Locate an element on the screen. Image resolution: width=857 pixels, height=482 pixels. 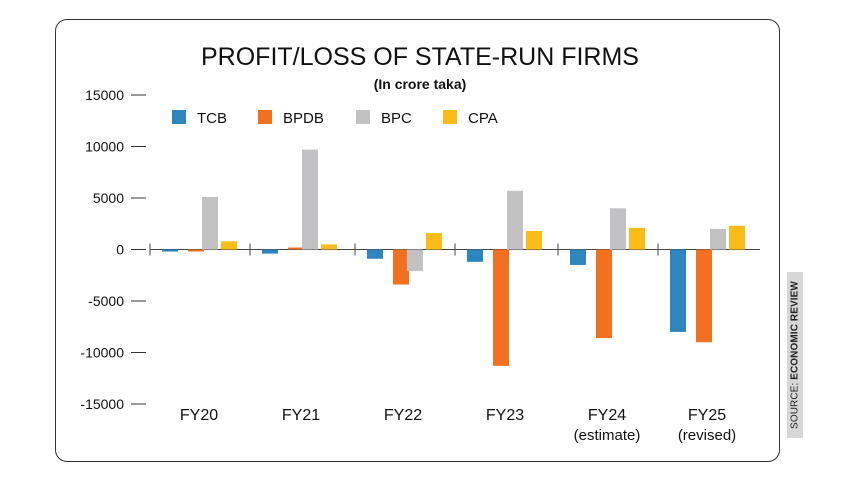
bar-tcb-fy23 is located at coordinates (475, 255).